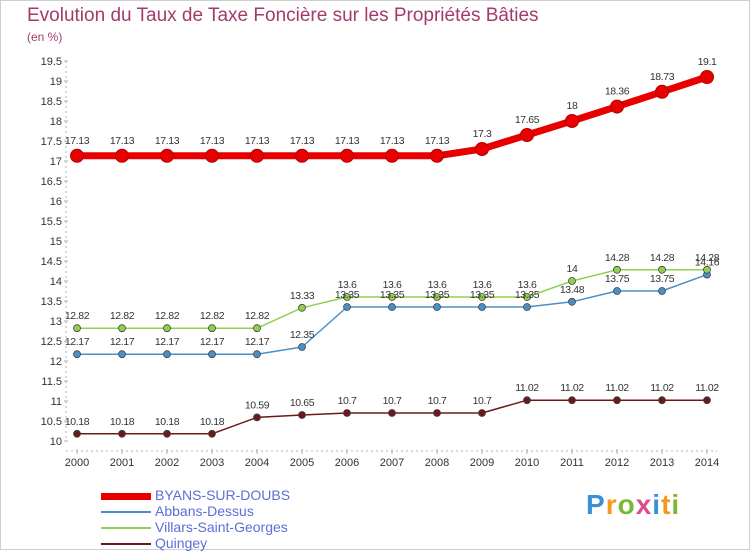  I want to click on y-tick-label: 19.5, so click(51, 62).